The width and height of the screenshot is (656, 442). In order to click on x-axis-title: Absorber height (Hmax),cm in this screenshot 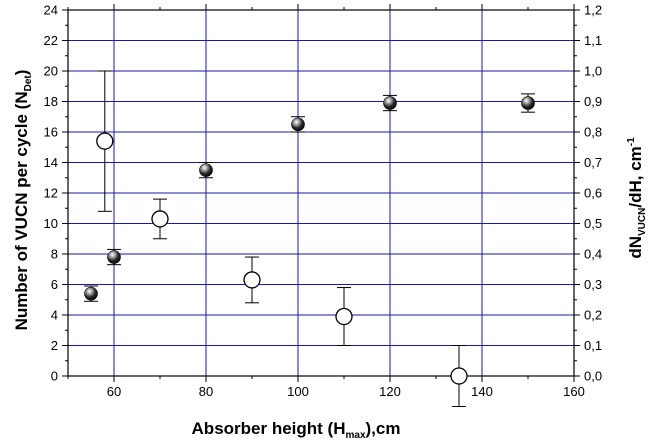, I will do `click(296, 430)`.